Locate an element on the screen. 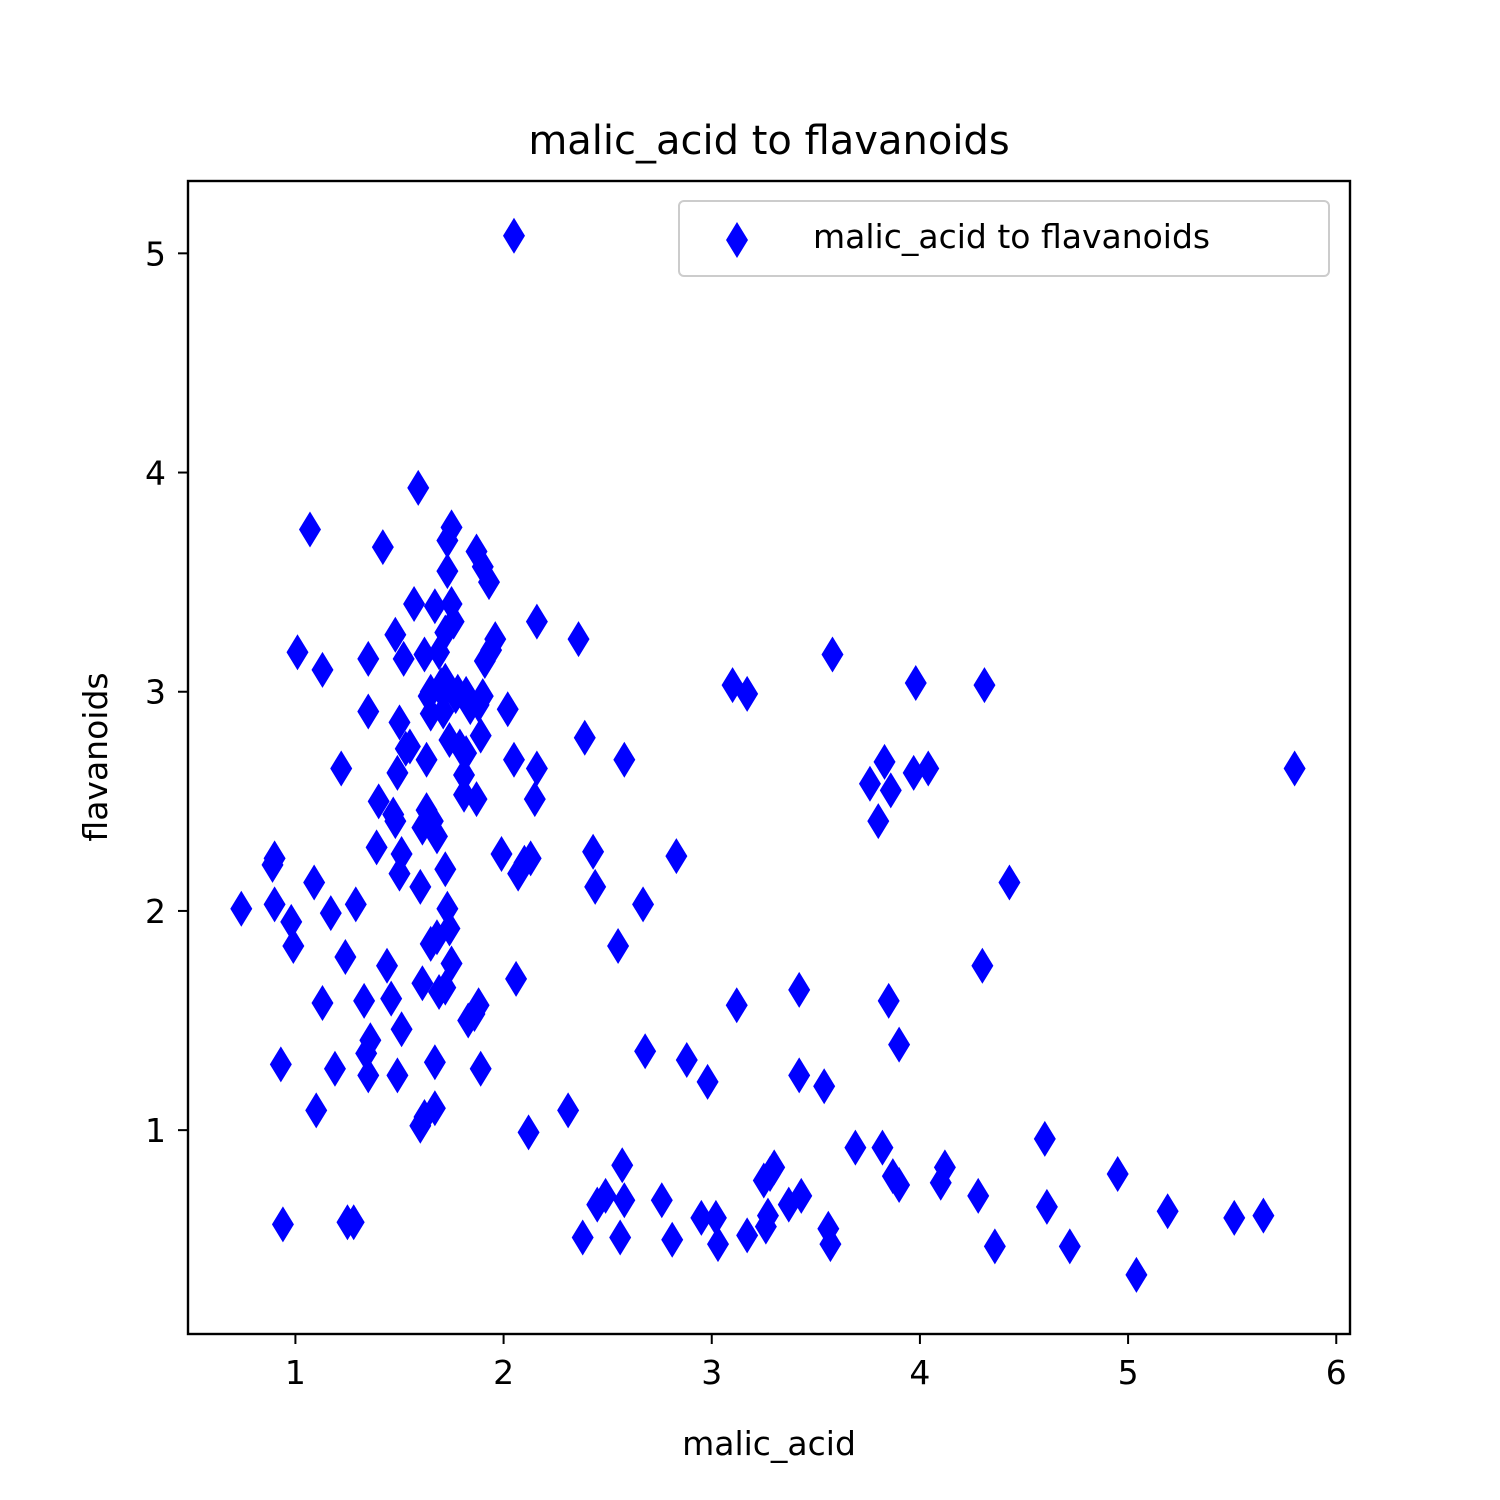  legend-entry-label: malic_acid to flavanoids is located at coordinates (1011, 236).